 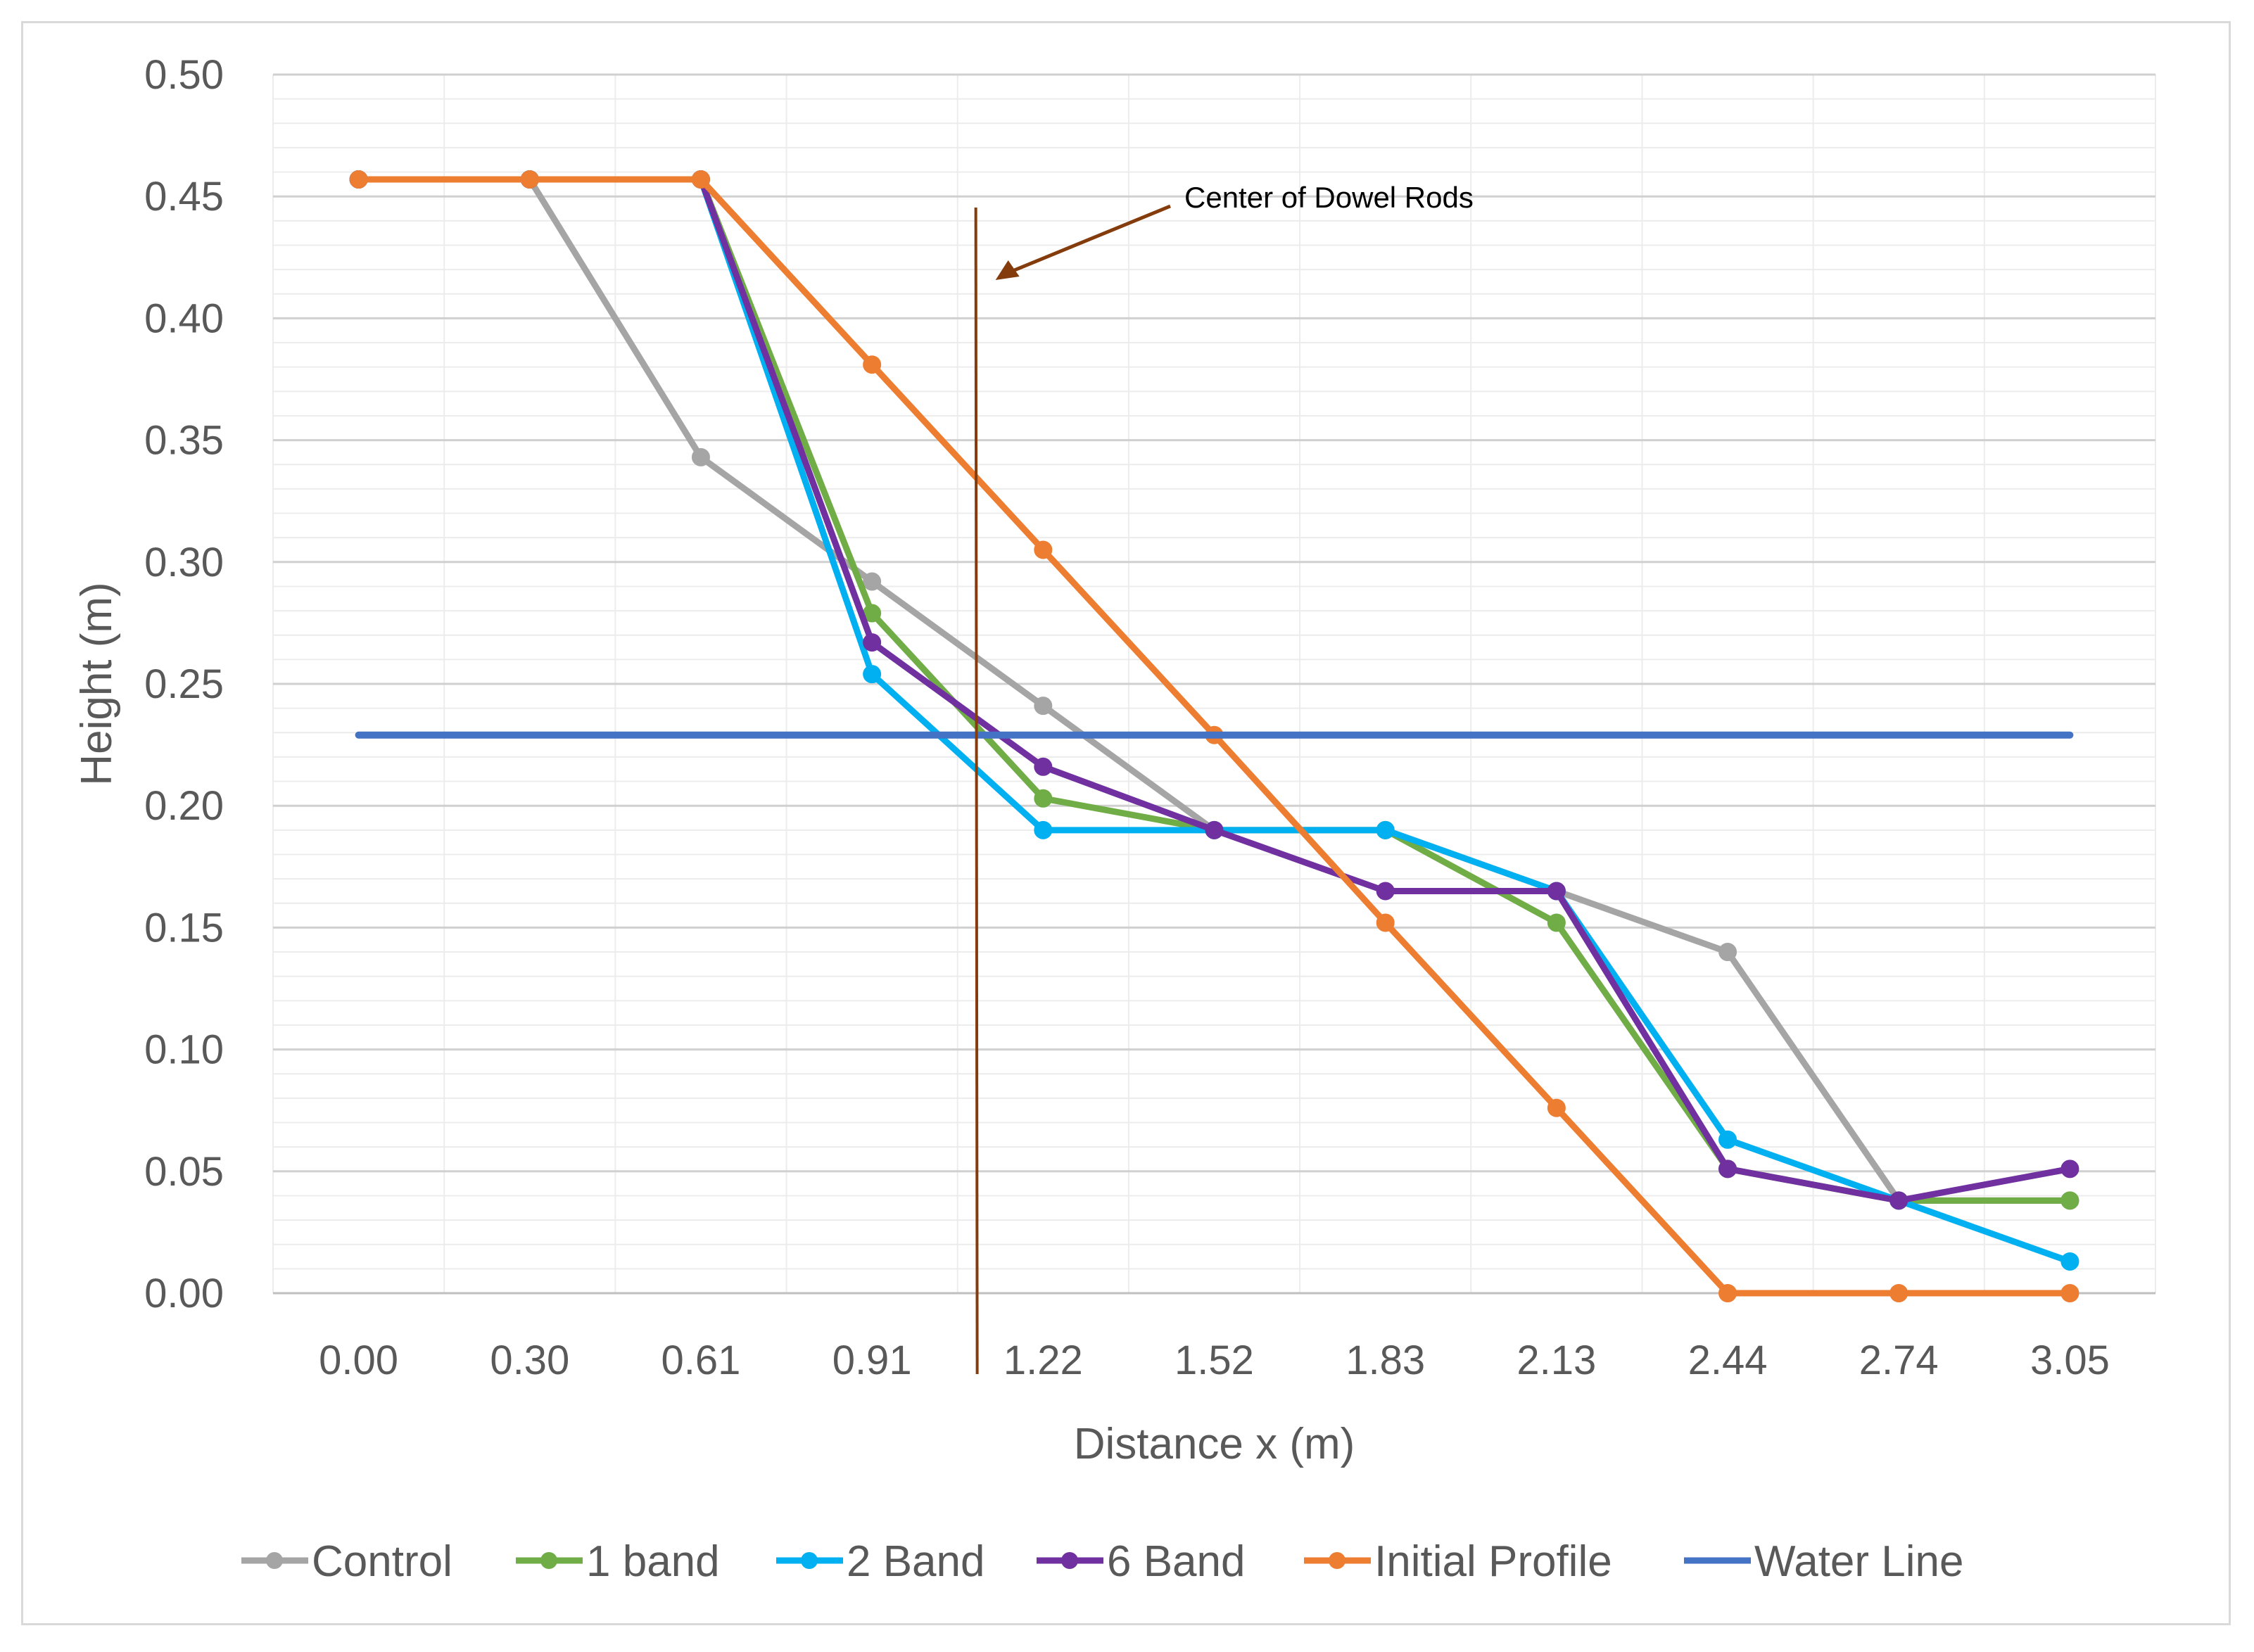 I want to click on annotation-arrowhead, so click(x=1007, y=270).